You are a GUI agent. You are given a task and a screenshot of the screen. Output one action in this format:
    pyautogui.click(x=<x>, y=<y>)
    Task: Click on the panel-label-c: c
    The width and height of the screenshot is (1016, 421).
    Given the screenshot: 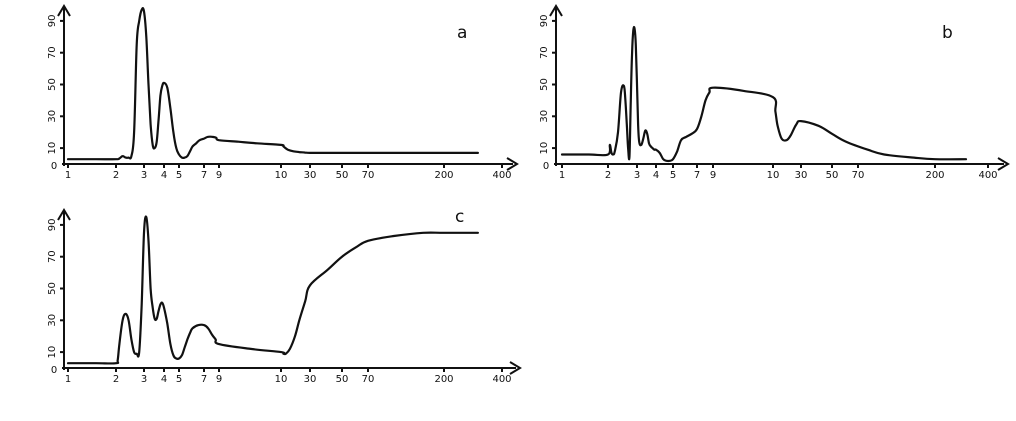 What is the action you would take?
    pyautogui.click(x=459, y=217)
    